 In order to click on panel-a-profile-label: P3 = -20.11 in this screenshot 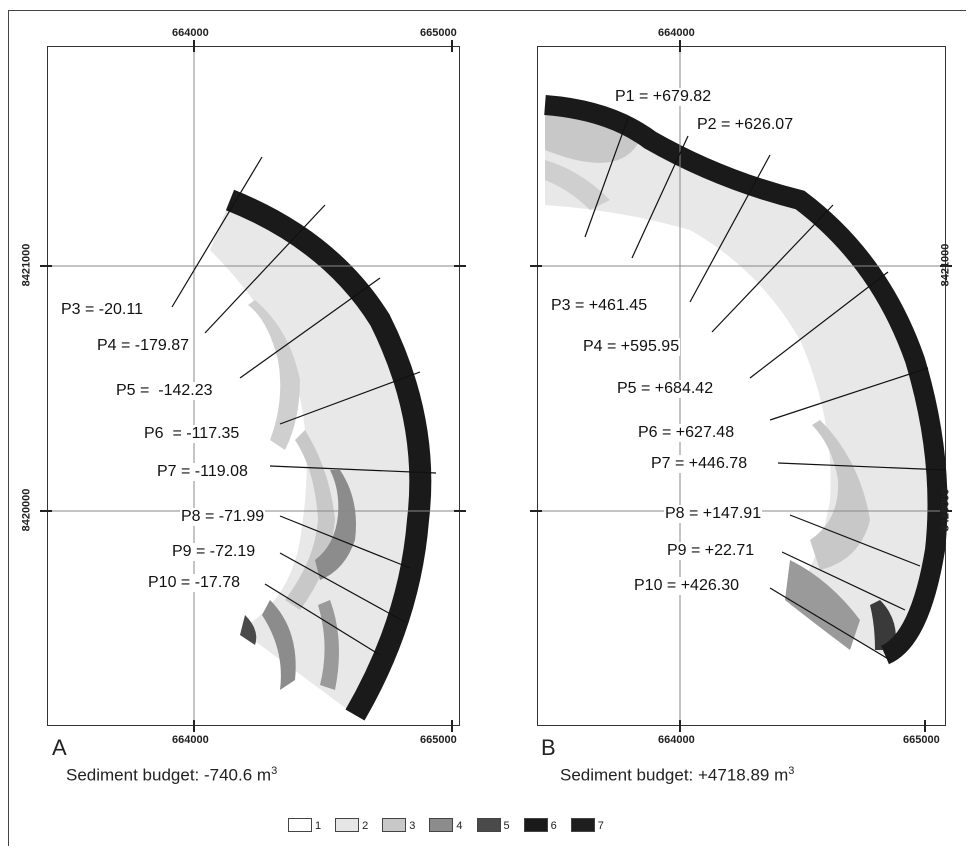, I will do `click(102, 310)`.